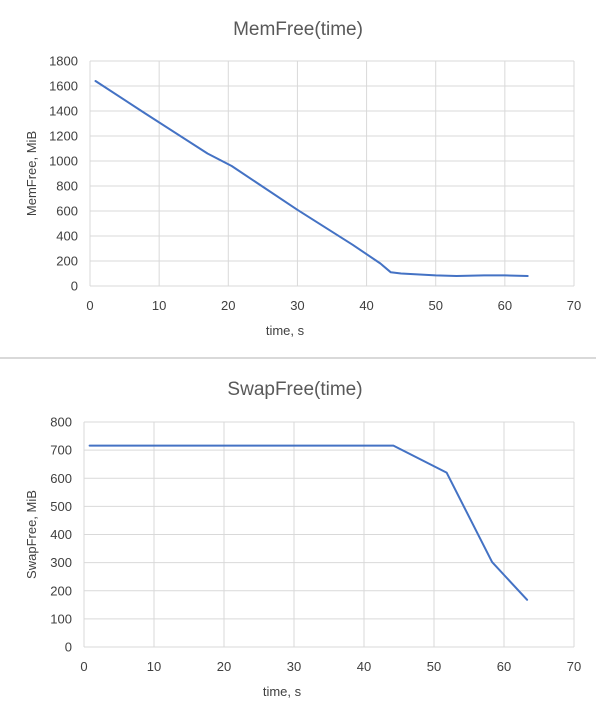 Image resolution: width=596 pixels, height=717 pixels. I want to click on memfree-x-tick-label: 70, so click(574, 305).